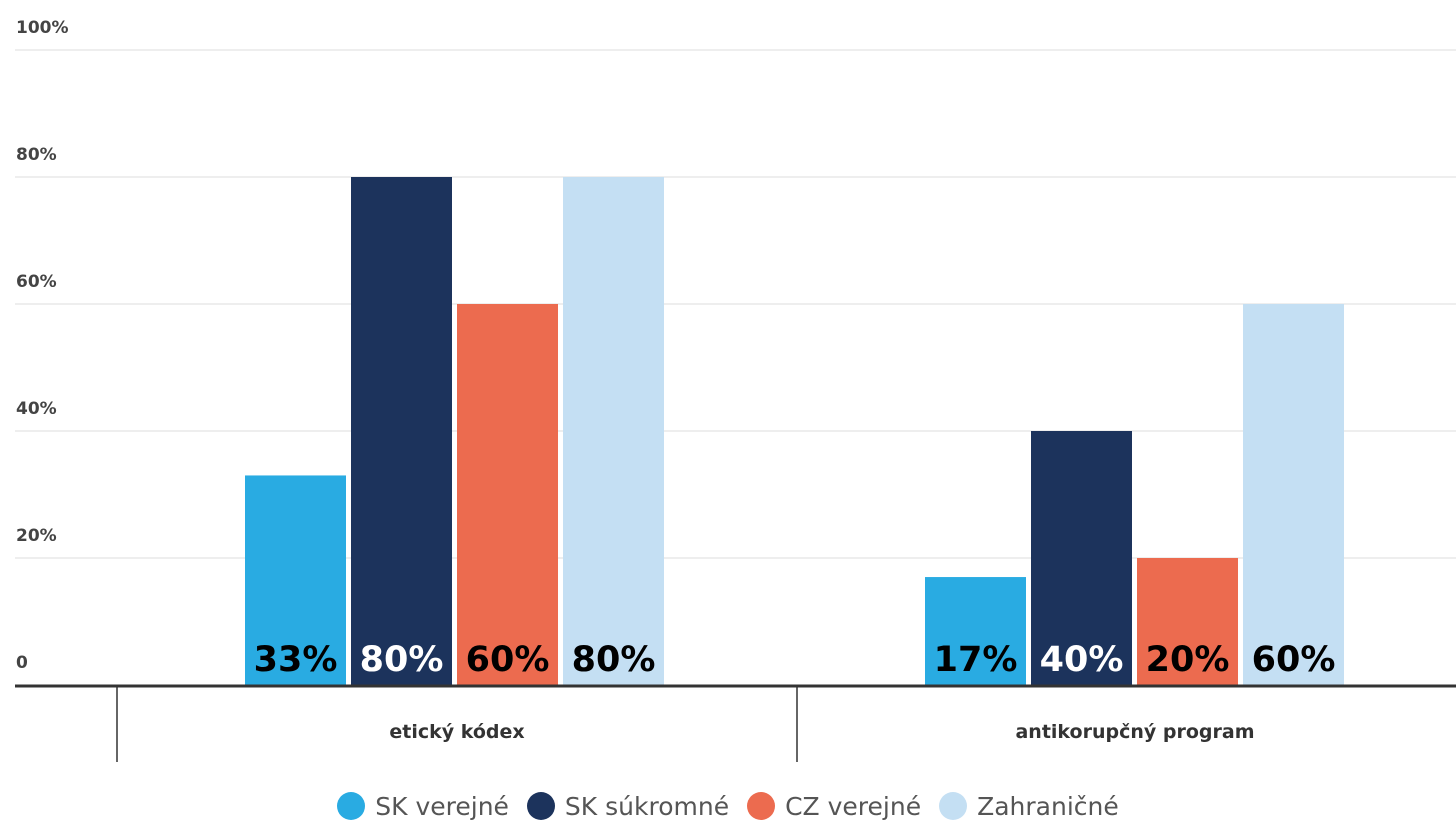 This screenshot has width=1456, height=826. Describe the element at coordinates (456, 732) in the screenshot. I see `category-label: etický kódex` at that location.